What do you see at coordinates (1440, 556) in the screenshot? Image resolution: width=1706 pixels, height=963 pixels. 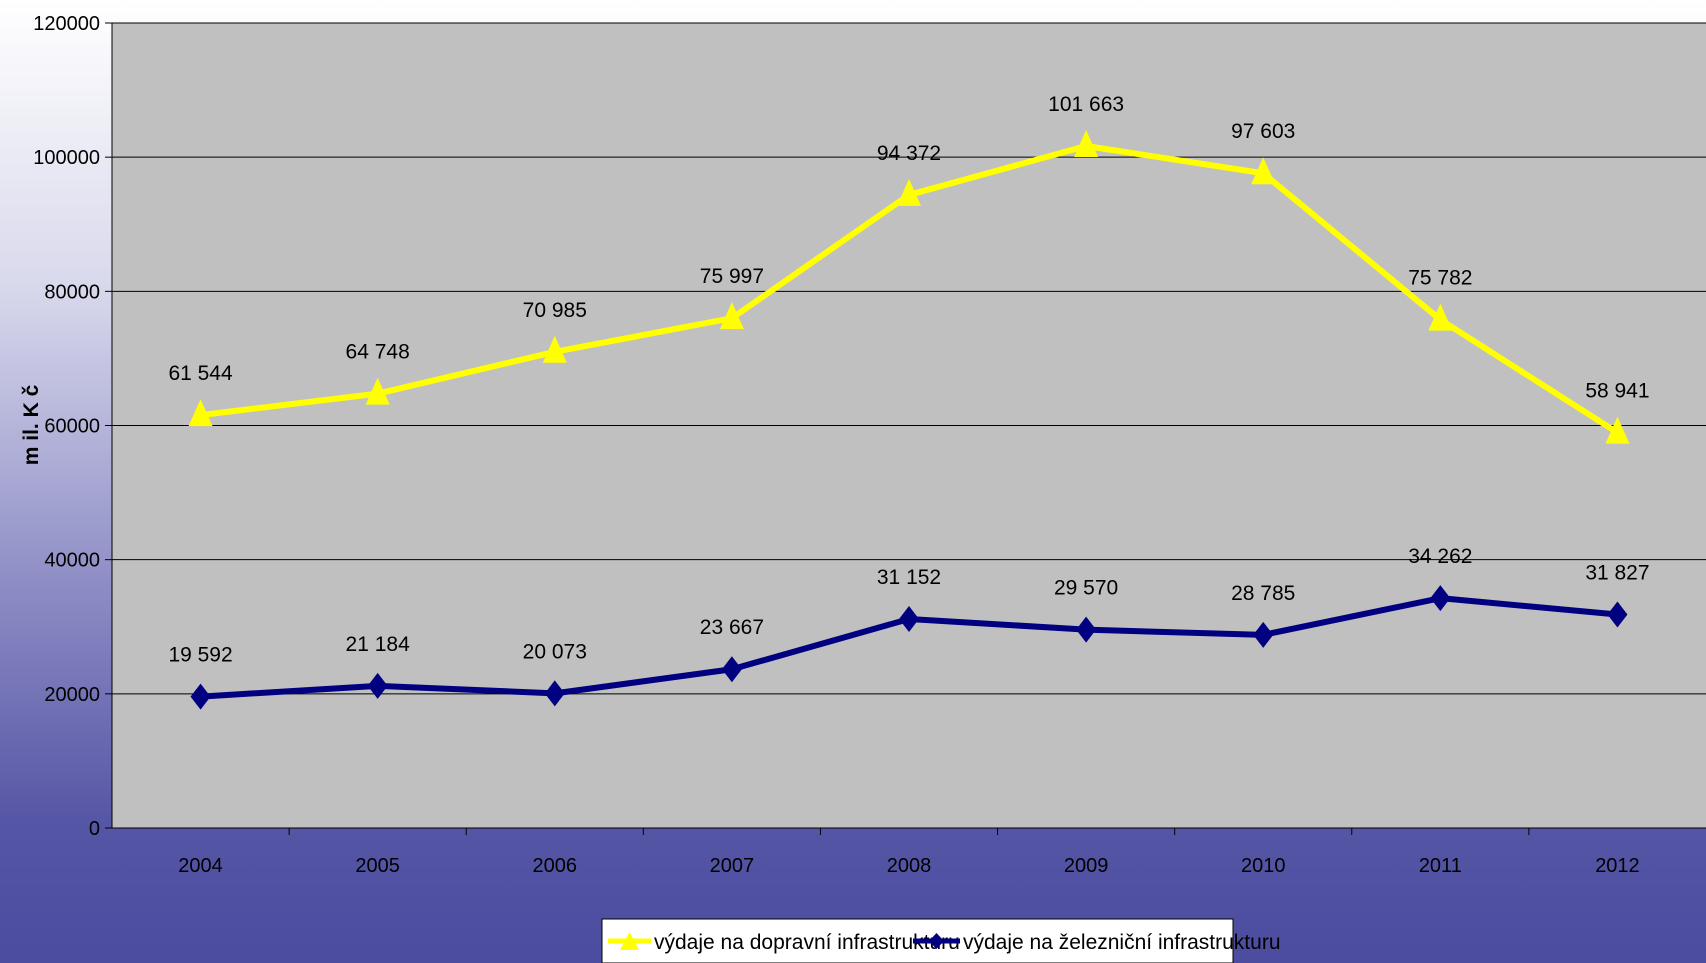 I see `data-label: 34 262` at bounding box center [1440, 556].